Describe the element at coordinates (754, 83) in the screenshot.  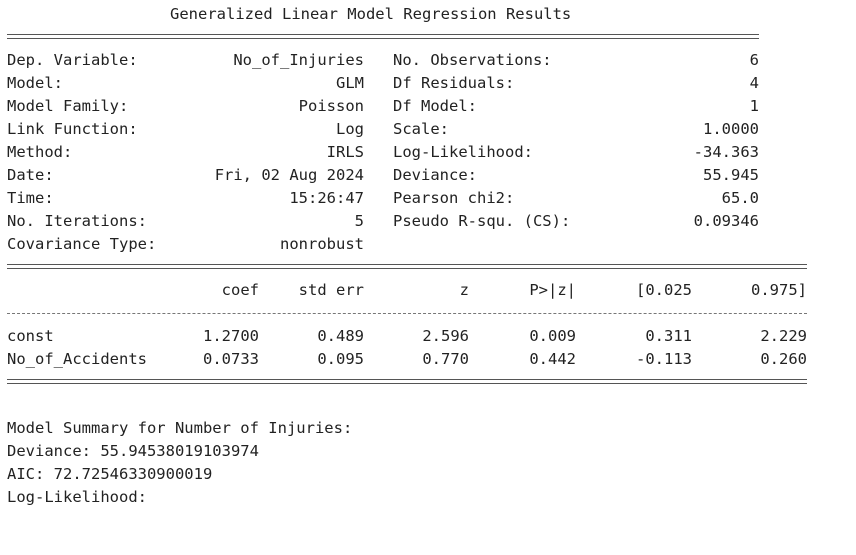
I see `info-right-value: 4` at that location.